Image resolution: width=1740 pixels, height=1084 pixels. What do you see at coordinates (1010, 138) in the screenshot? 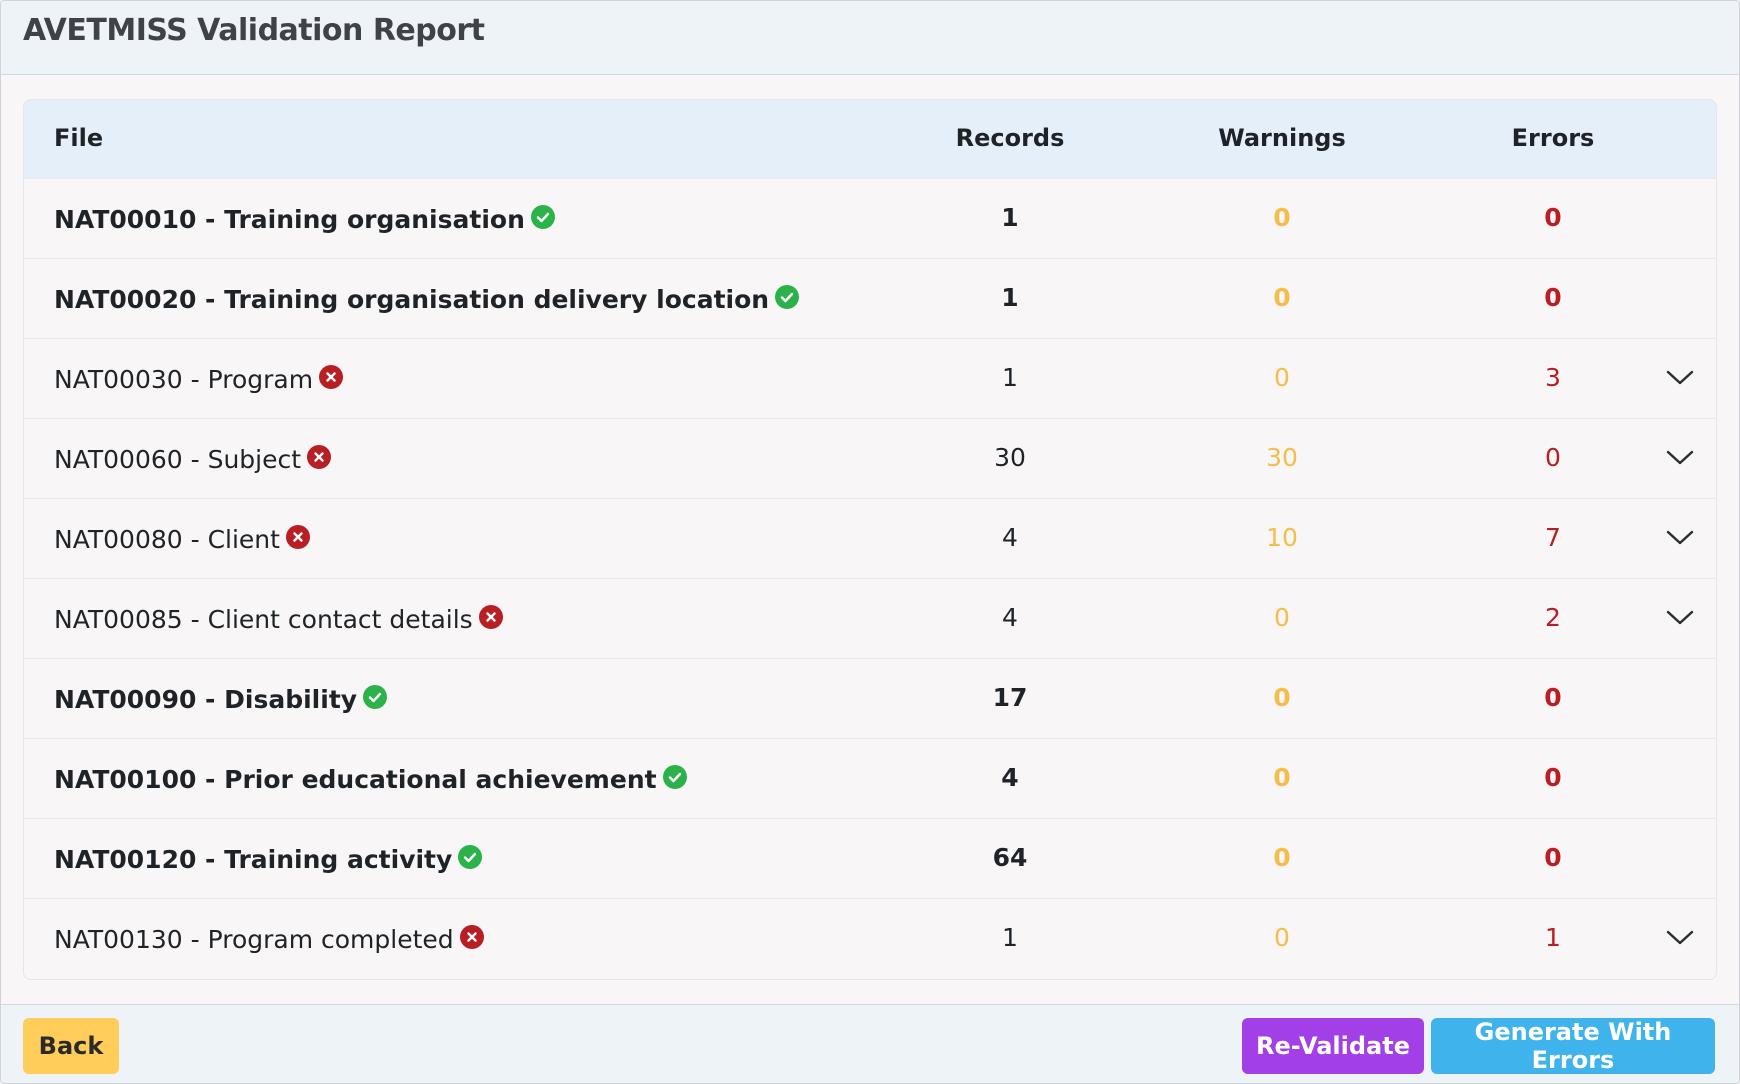
I see `column-header-records: Records` at bounding box center [1010, 138].